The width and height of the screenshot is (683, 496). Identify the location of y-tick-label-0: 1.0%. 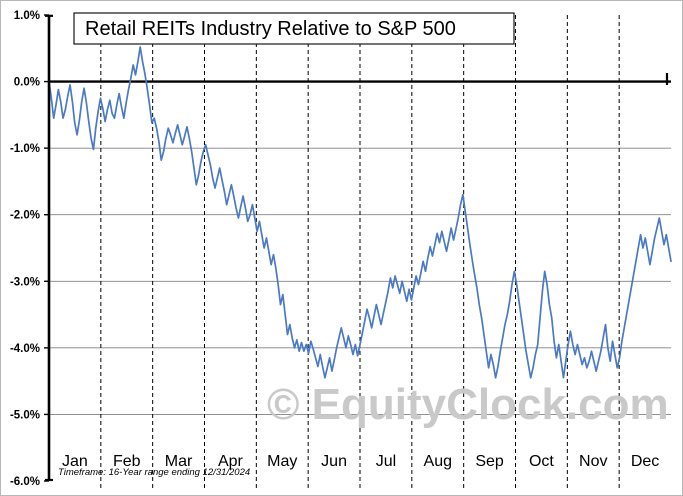
(27, 16).